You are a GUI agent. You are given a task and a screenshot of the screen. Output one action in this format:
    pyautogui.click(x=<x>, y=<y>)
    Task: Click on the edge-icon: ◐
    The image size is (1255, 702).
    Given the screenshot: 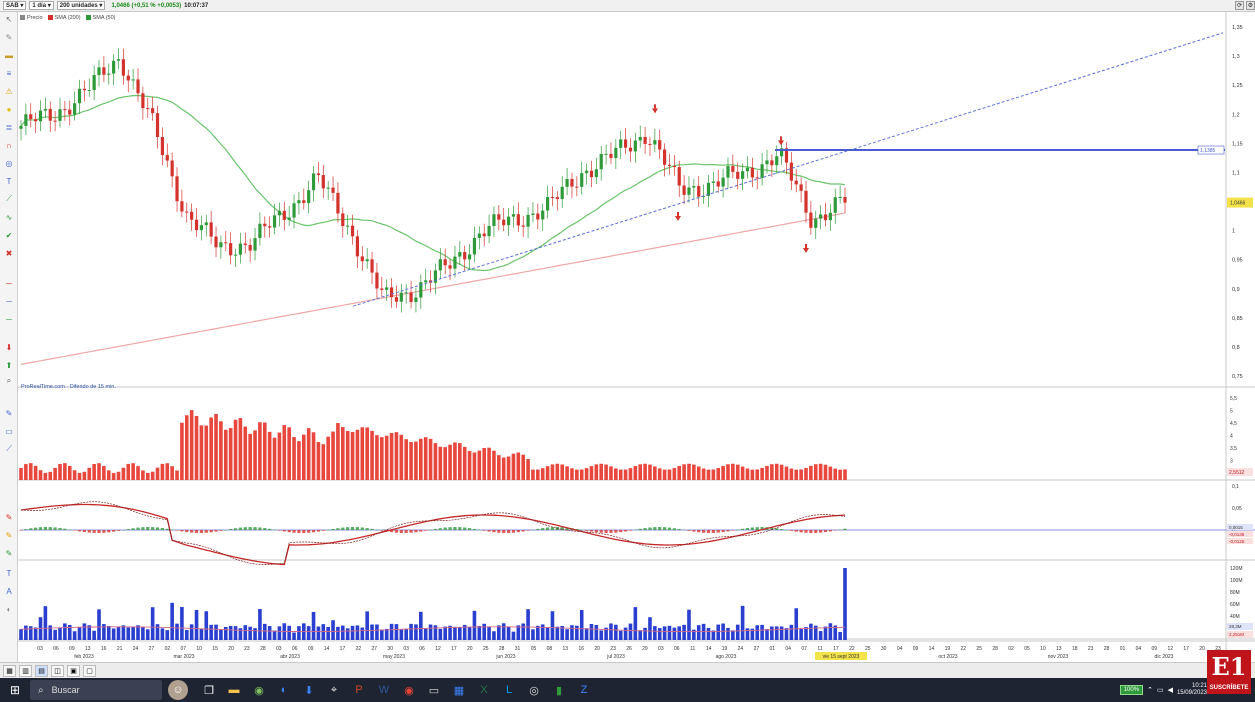 What is the action you would take?
    pyautogui.click(x=284, y=690)
    